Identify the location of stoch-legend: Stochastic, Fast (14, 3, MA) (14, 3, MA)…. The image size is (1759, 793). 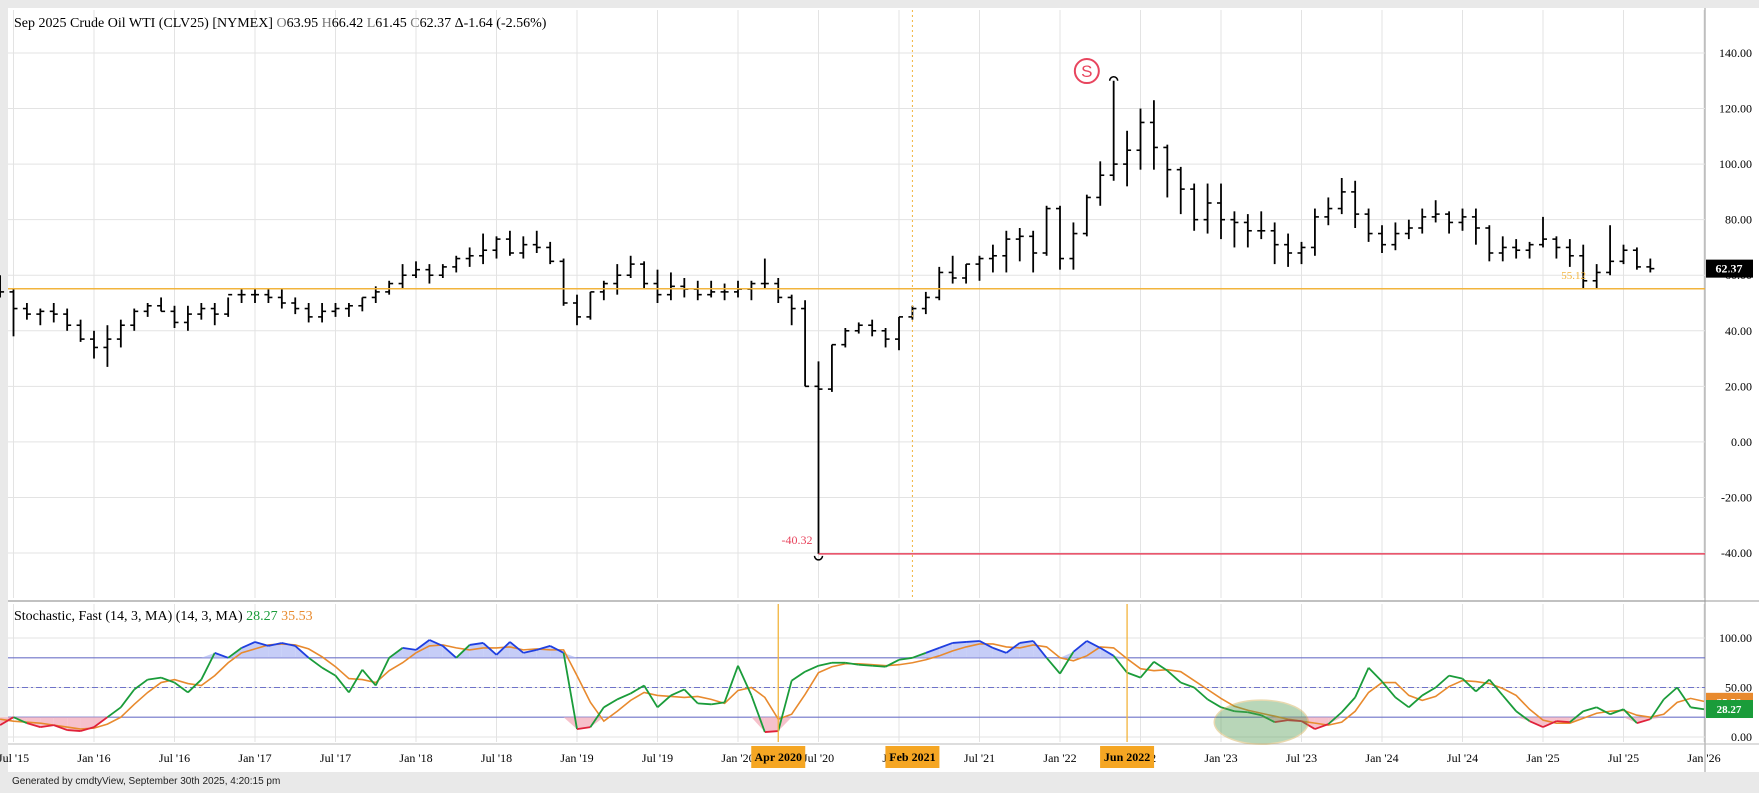
(163, 616).